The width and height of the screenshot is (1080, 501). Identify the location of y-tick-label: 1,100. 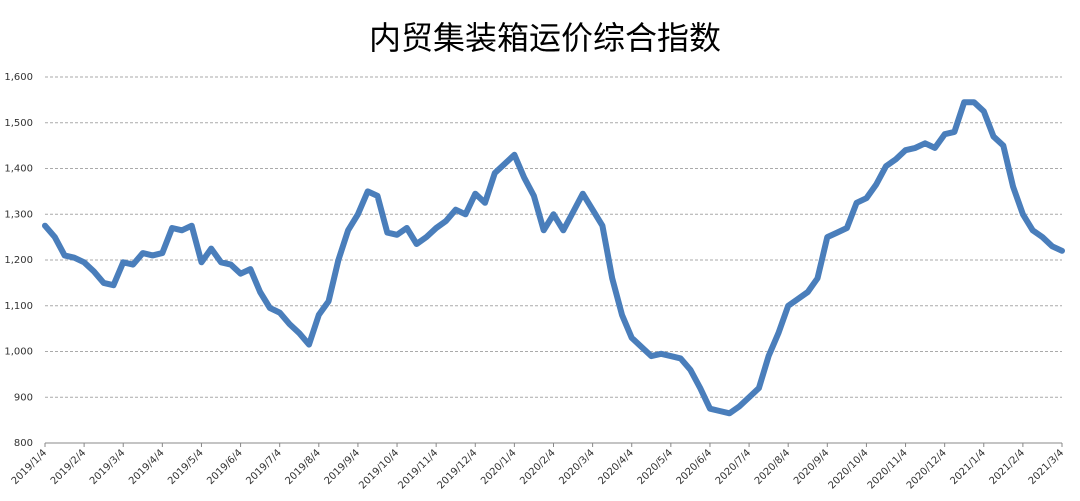
(18, 306).